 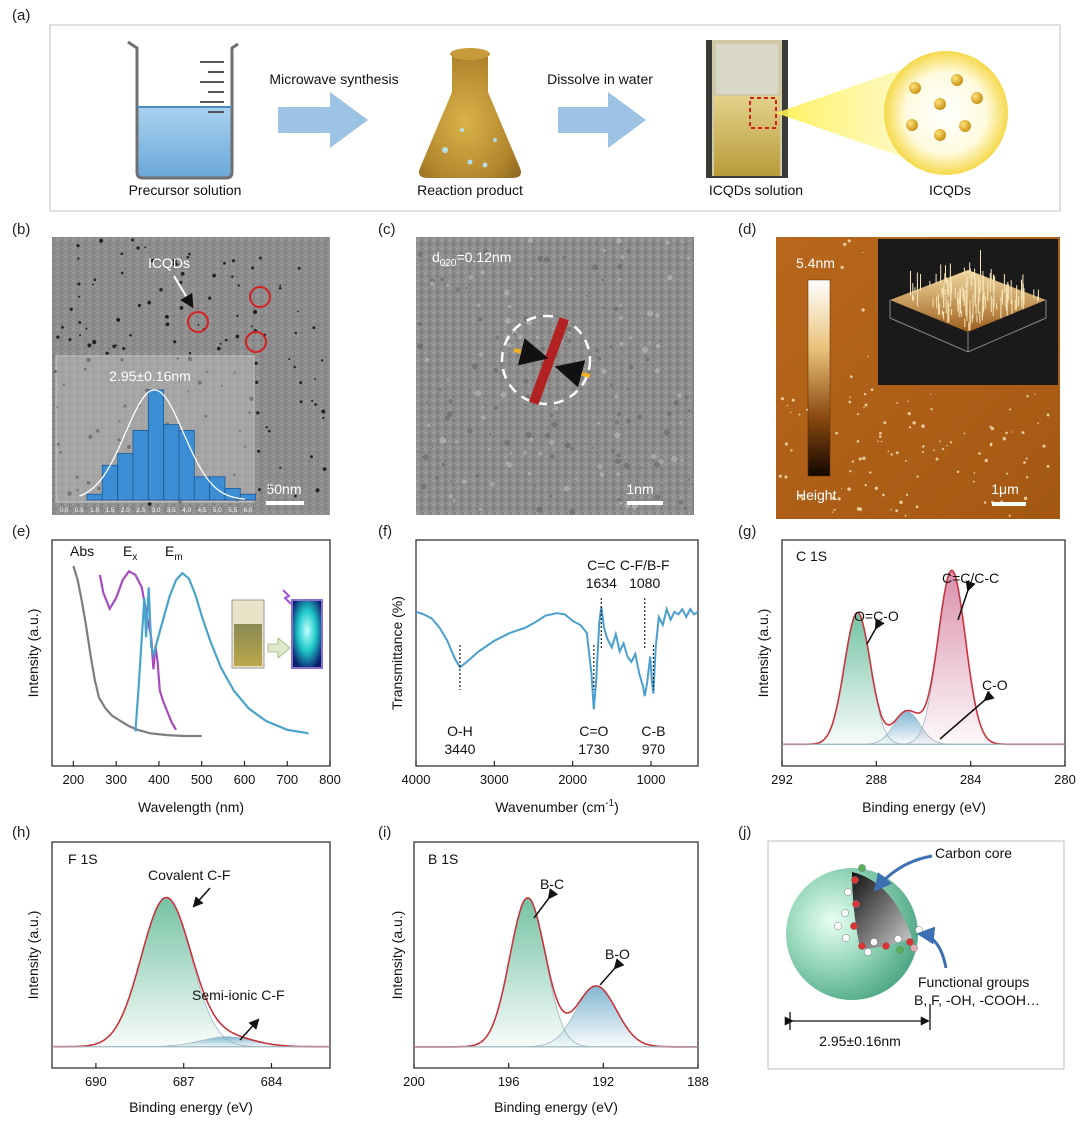 I want to click on scale-bar-label: 1μm, so click(x=1005, y=489).